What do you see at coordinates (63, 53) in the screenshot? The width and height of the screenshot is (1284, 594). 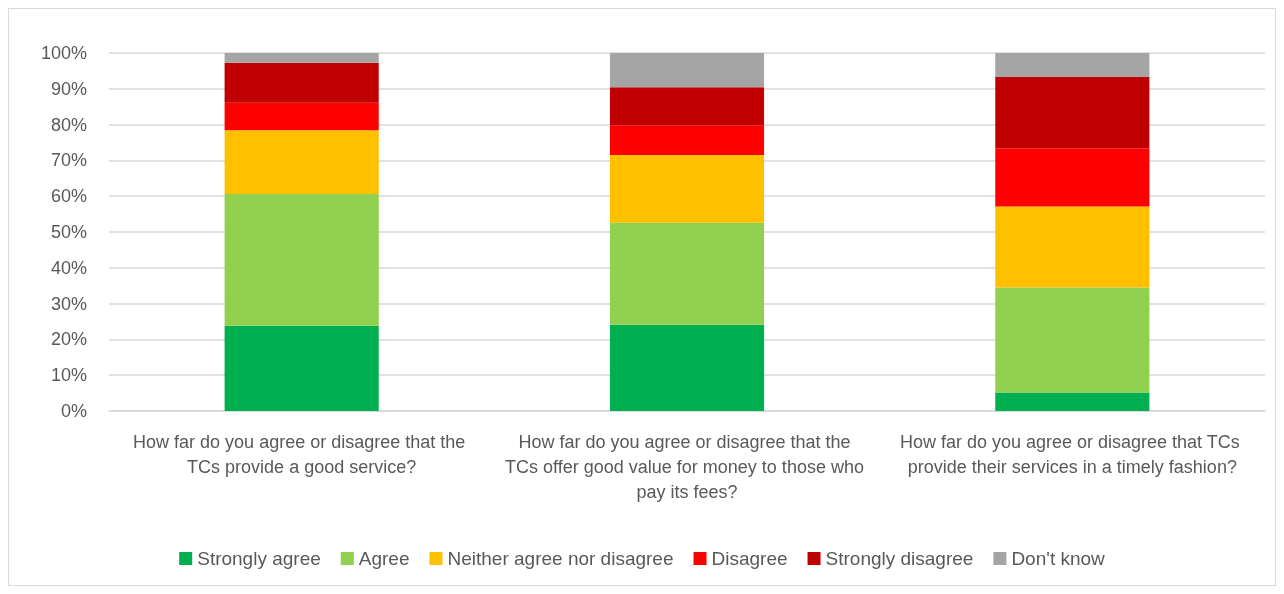 I see `y-tick-label: 100%` at bounding box center [63, 53].